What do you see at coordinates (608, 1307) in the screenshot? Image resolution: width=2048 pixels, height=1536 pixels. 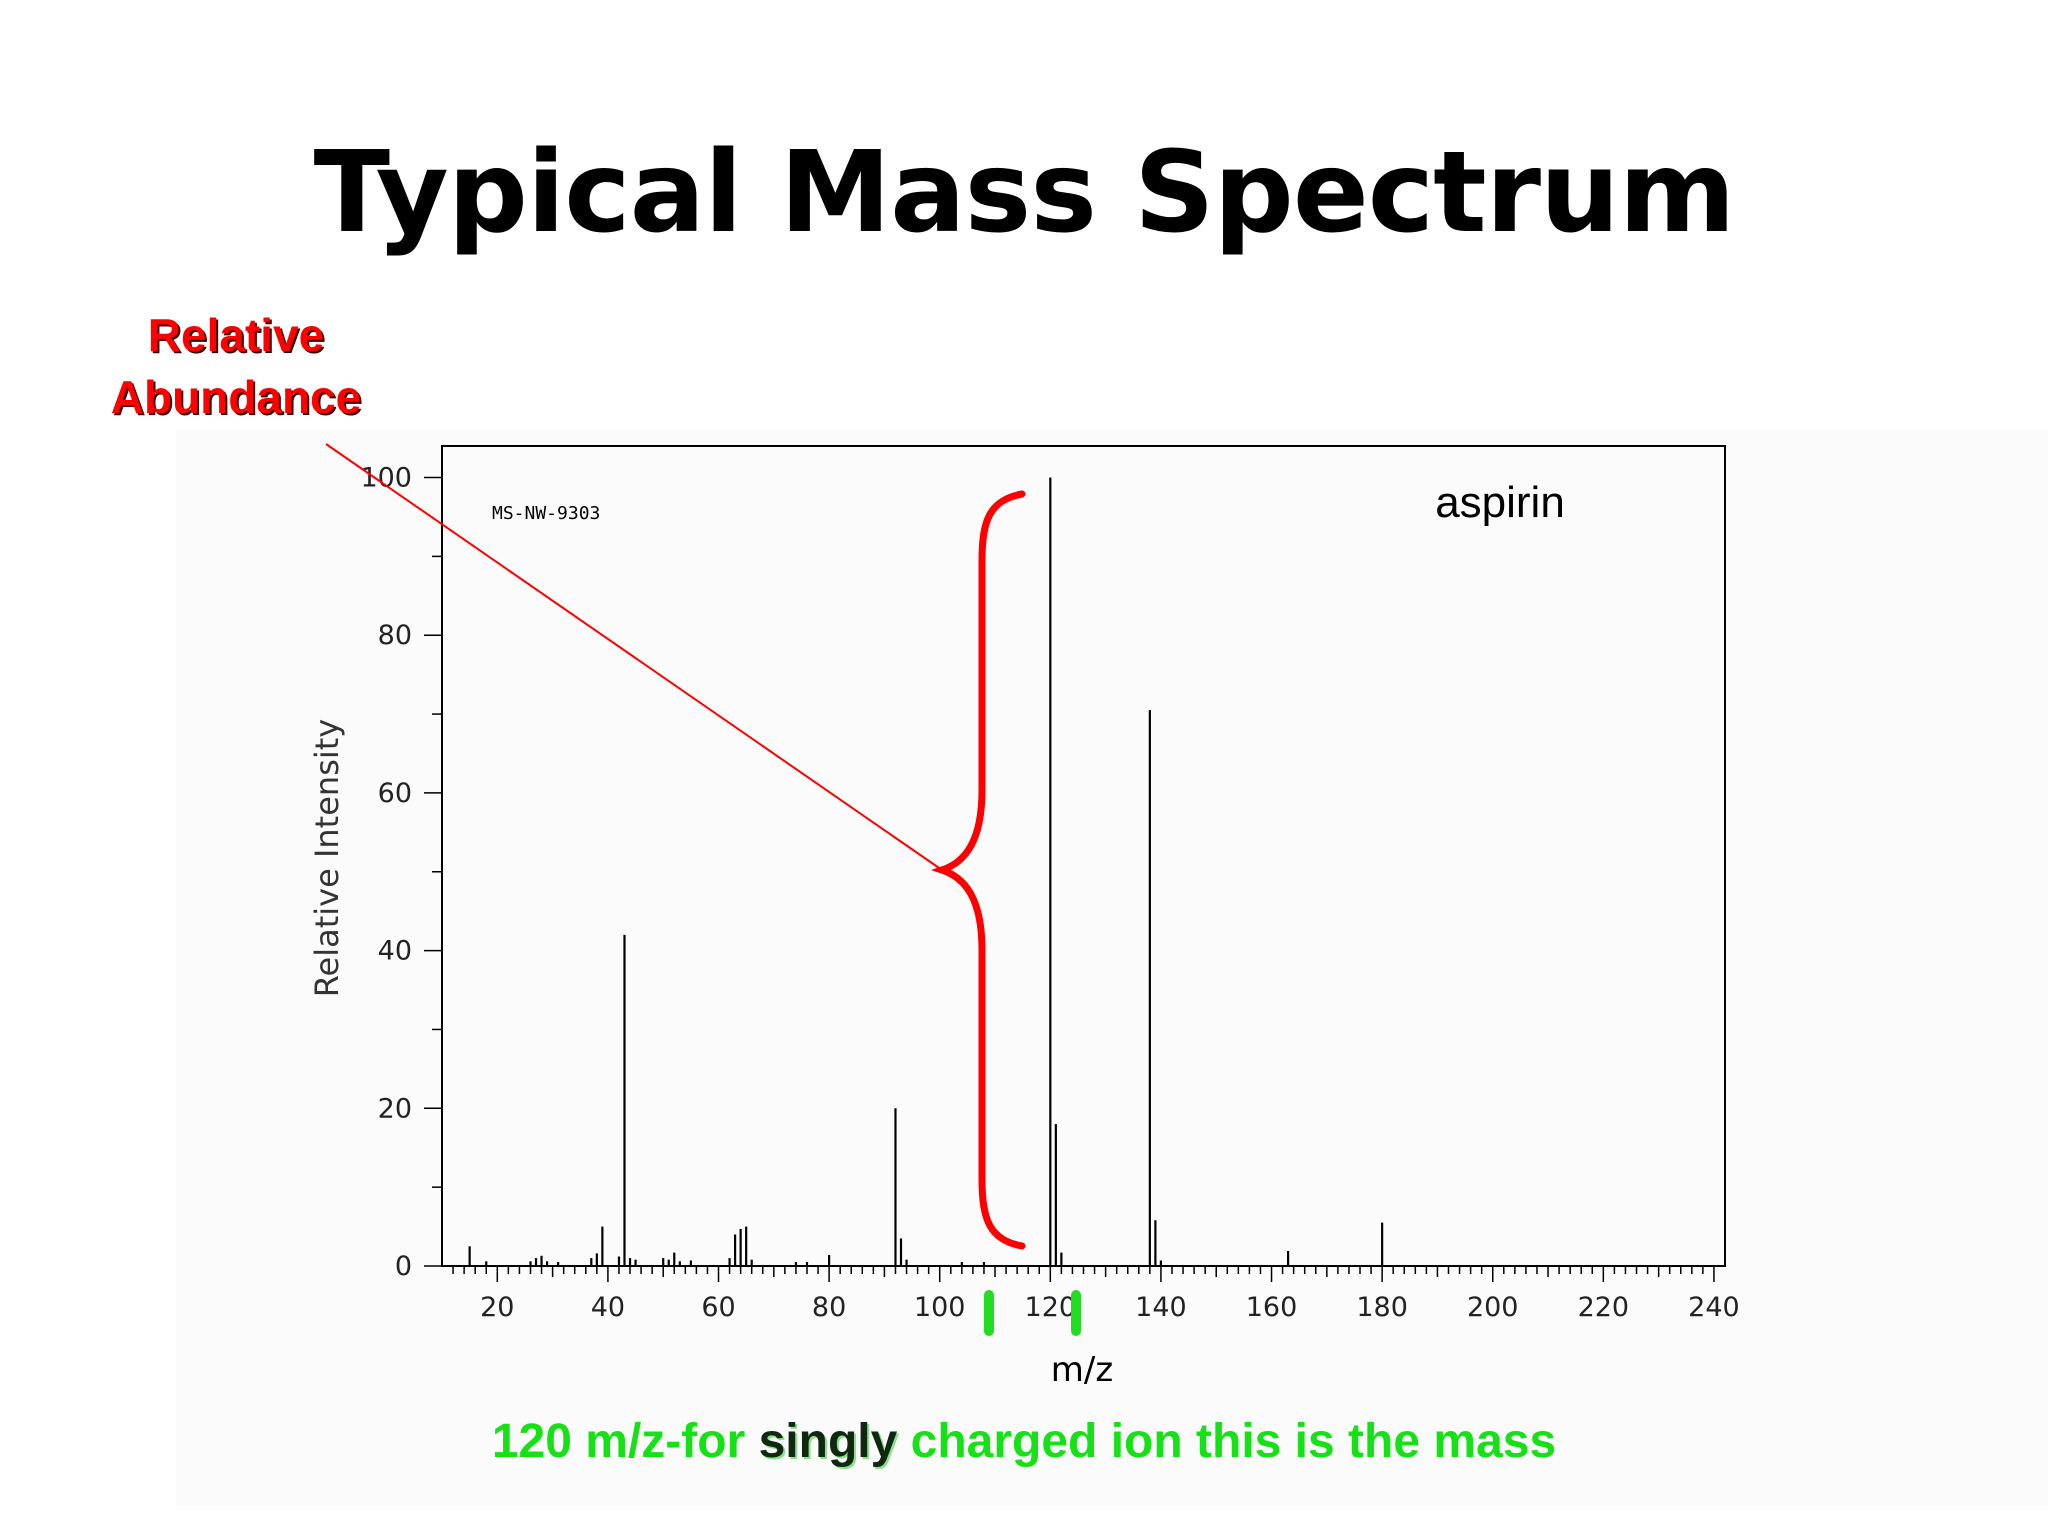 I see `x-tick-label: 40` at bounding box center [608, 1307].